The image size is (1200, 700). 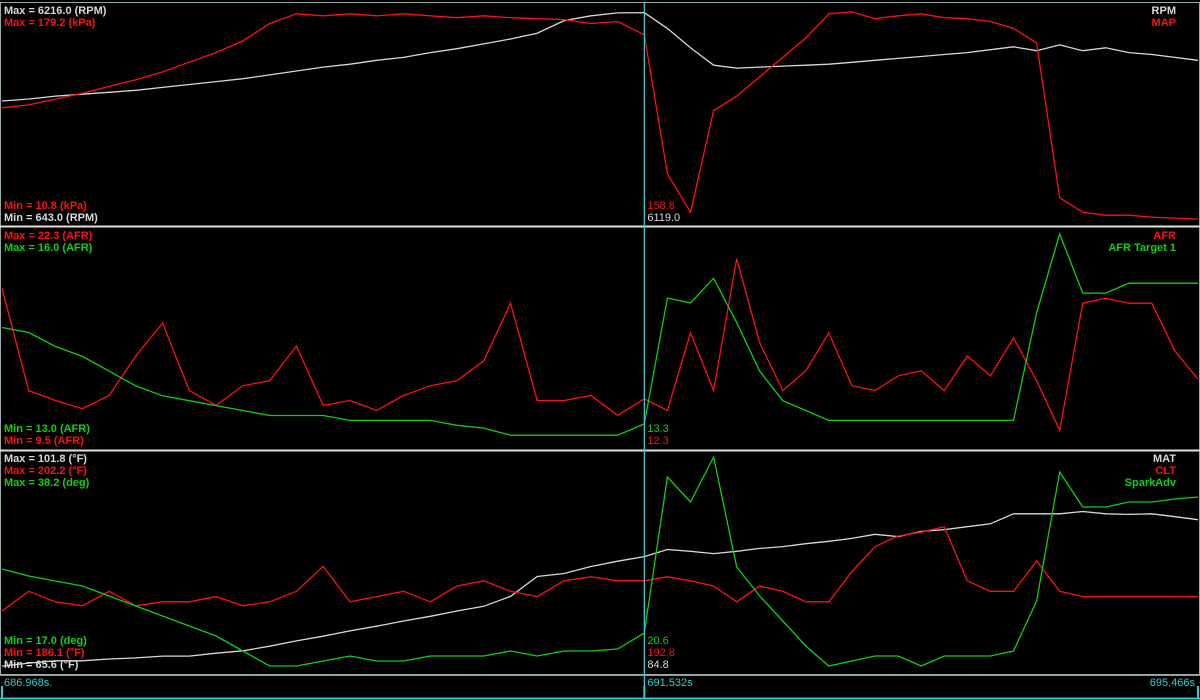 I want to click on x-tick-label: 686.968s., so click(x=28, y=683).